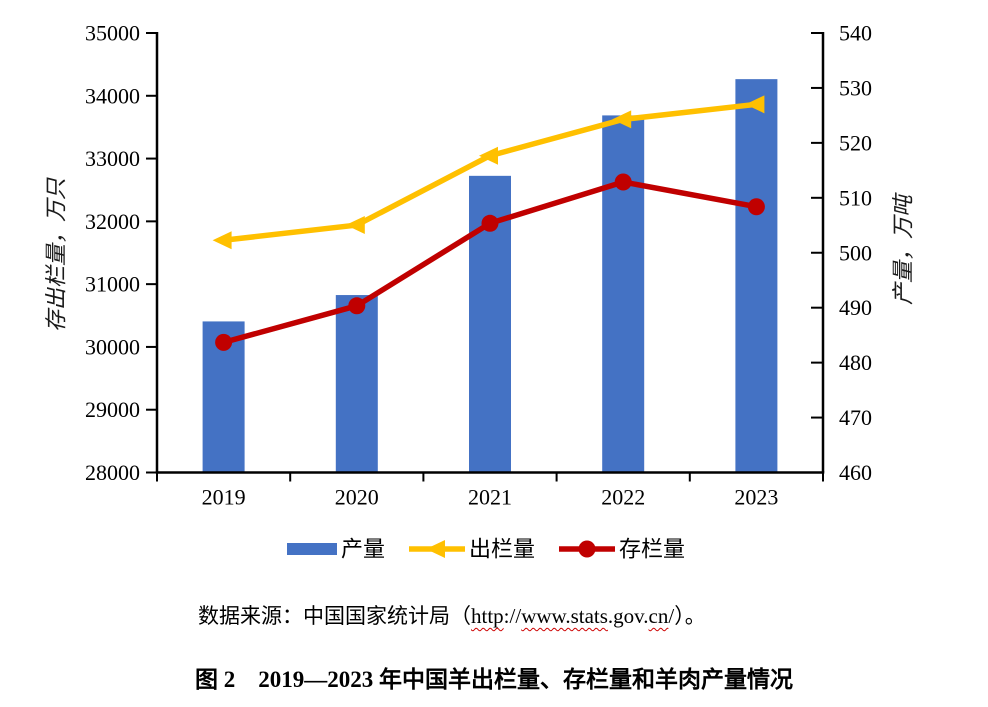 This screenshot has width=988, height=707. Describe the element at coordinates (334, 616) in the screenshot. I see `note-segment: 数据来源：中国国家统计局（` at that location.